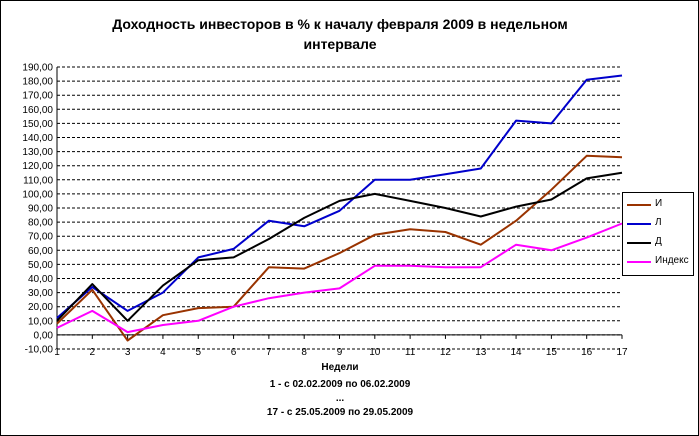 The image size is (699, 436). Describe the element at coordinates (340, 367) in the screenshot. I see `x-axis-label: Недели` at that location.